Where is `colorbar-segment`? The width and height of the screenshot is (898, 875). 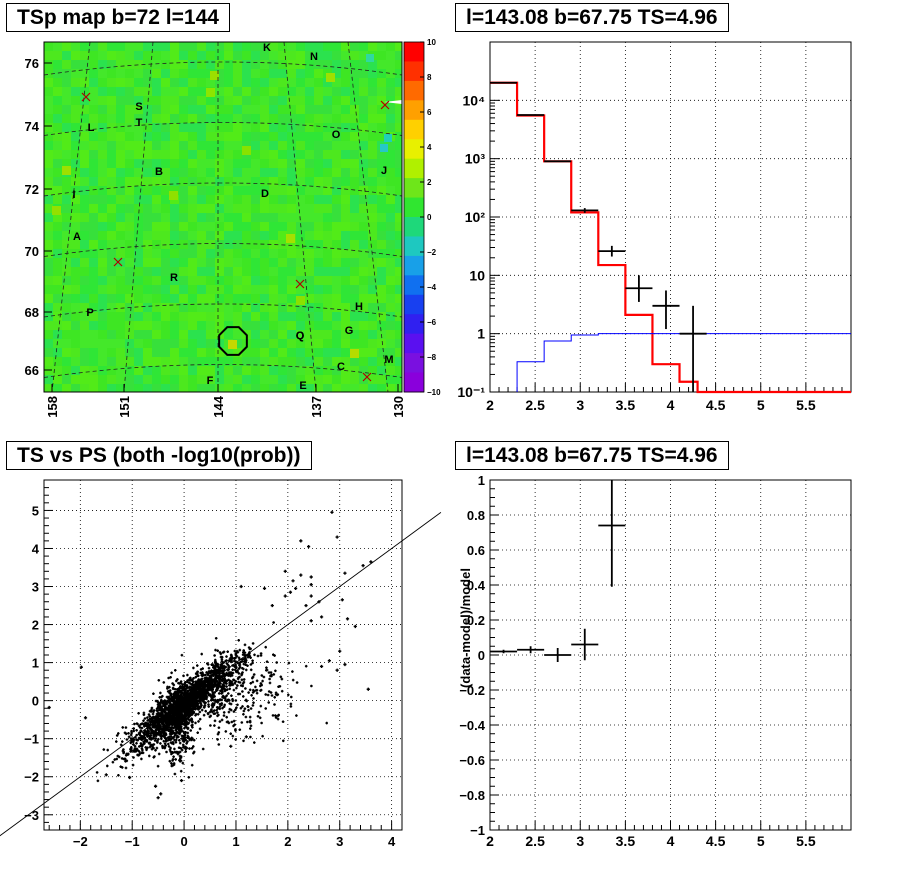 colorbar-segment is located at coordinates (414, 71).